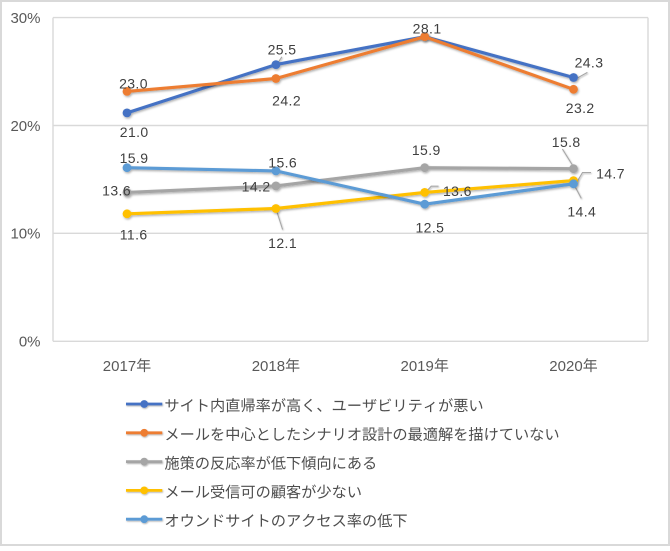 The image size is (670, 551). Describe the element at coordinates (610, 173) in the screenshot. I see `svg-text: 14.7` at that location.